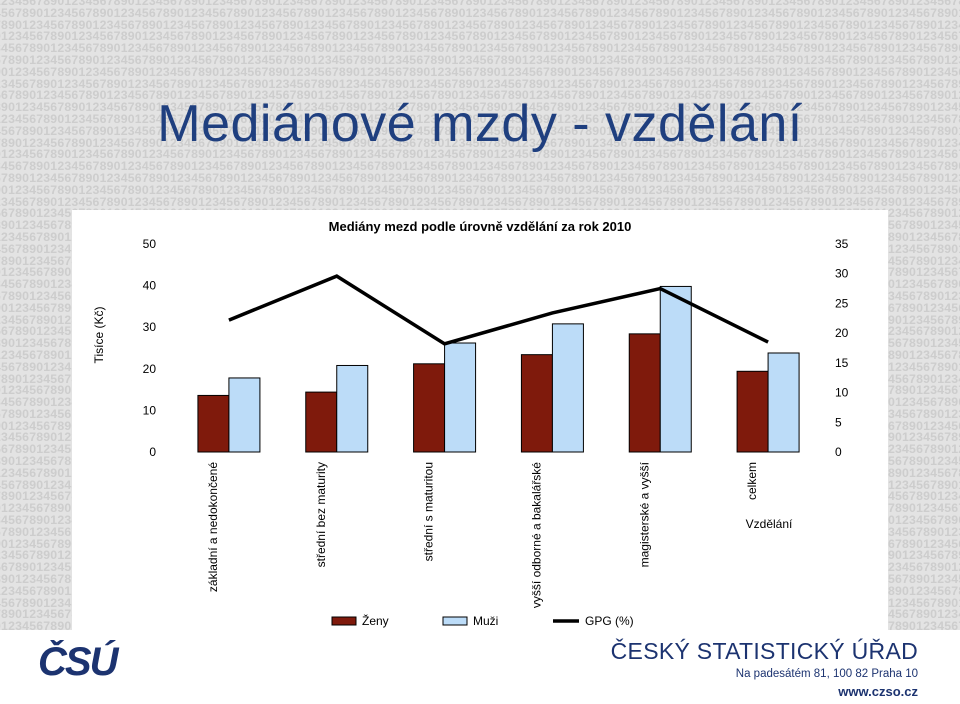  What do you see at coordinates (838, 422) in the screenshot?
I see `y2-tick-label: 5` at bounding box center [838, 422].